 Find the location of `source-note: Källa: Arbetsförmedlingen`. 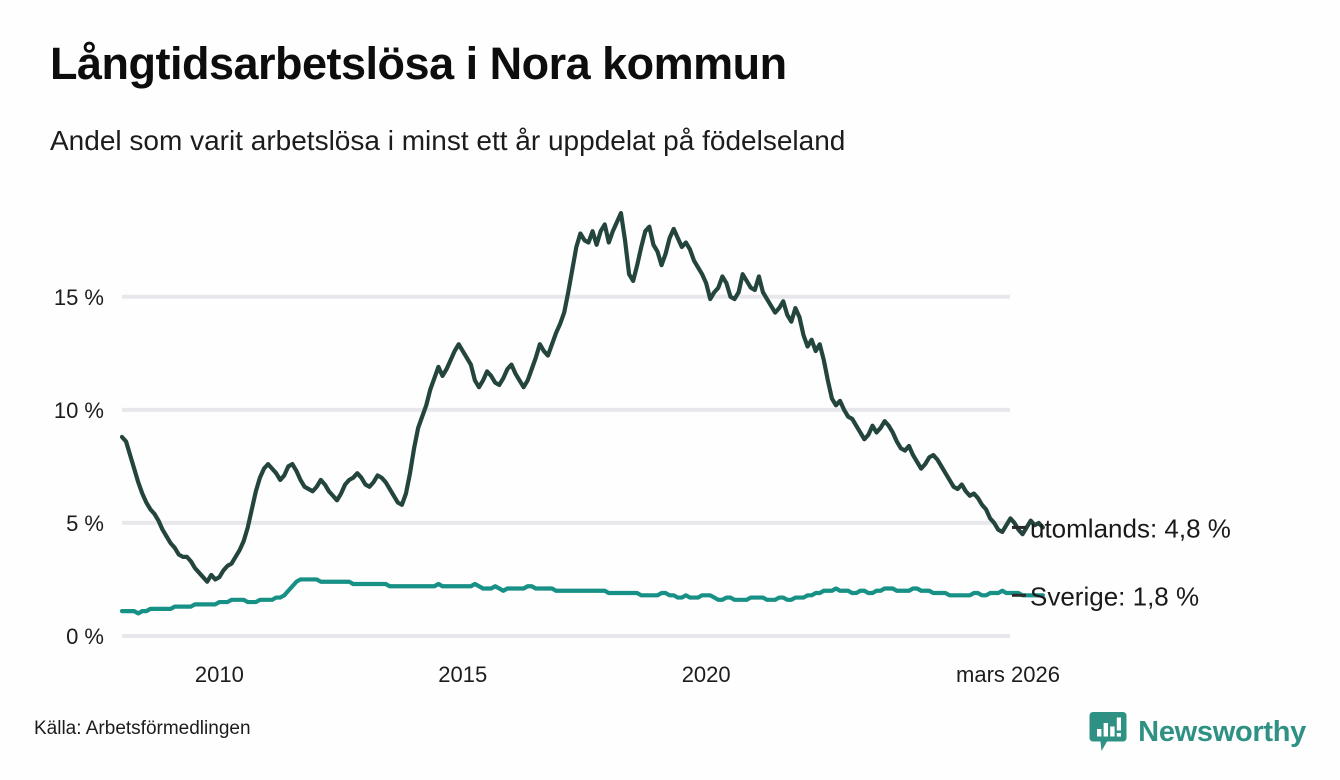

source-note: Källa: Arbetsförmedlingen is located at coordinates (142, 728).